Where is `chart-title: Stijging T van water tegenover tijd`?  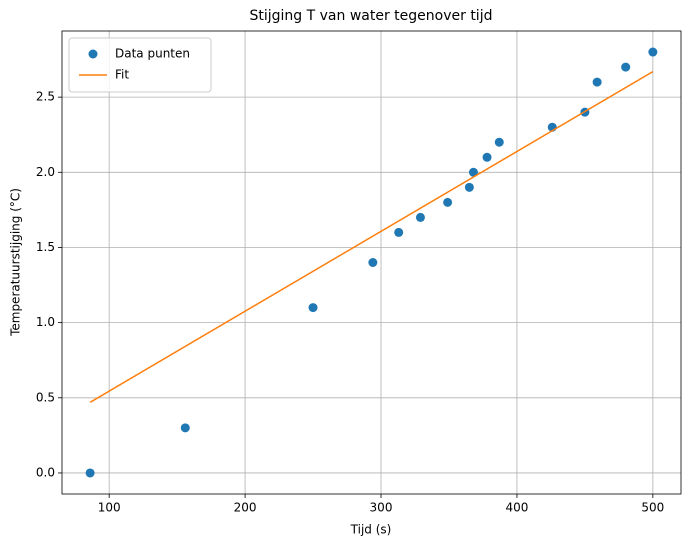
chart-title: Stijging T van water tegenover tijd is located at coordinates (371, 16).